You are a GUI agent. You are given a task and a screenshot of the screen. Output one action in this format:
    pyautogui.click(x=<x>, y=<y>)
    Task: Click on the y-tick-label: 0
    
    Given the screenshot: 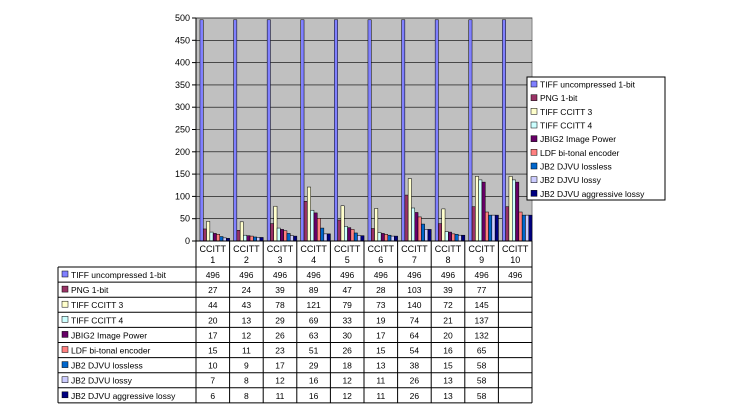 What is the action you would take?
    pyautogui.click(x=187, y=241)
    